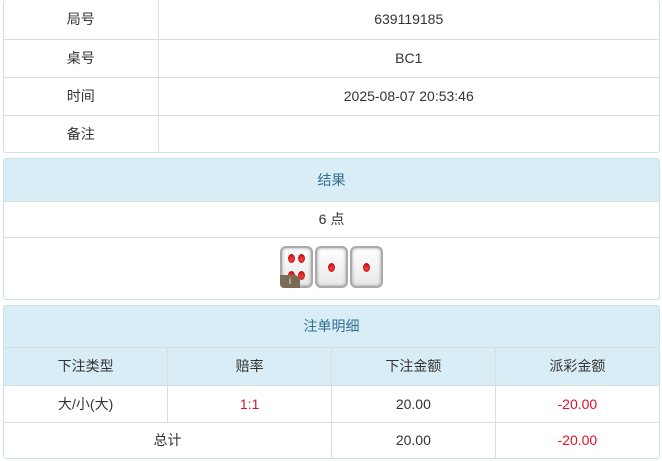  Describe the element at coordinates (331, 327) in the screenshot. I see `bet-details-title: 注单明细` at that location.